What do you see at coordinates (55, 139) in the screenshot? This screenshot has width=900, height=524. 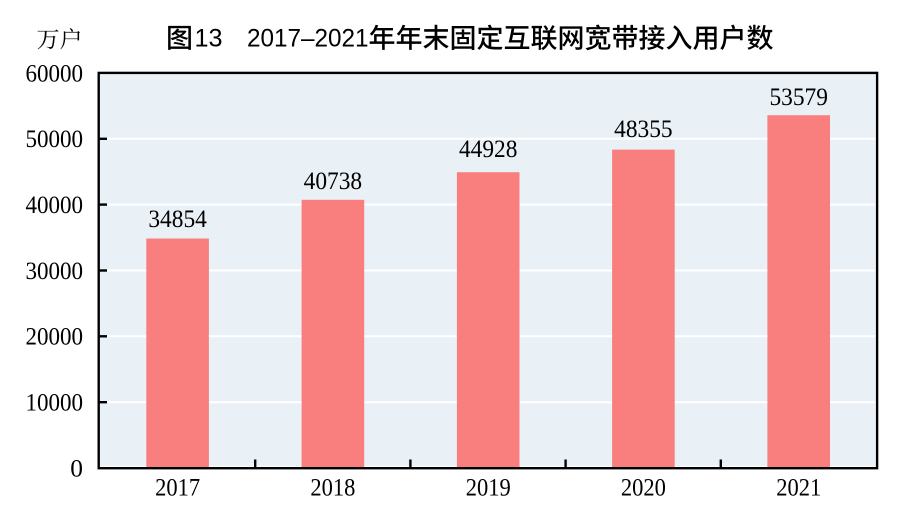 I see `svg-text: 50000` at bounding box center [55, 139].